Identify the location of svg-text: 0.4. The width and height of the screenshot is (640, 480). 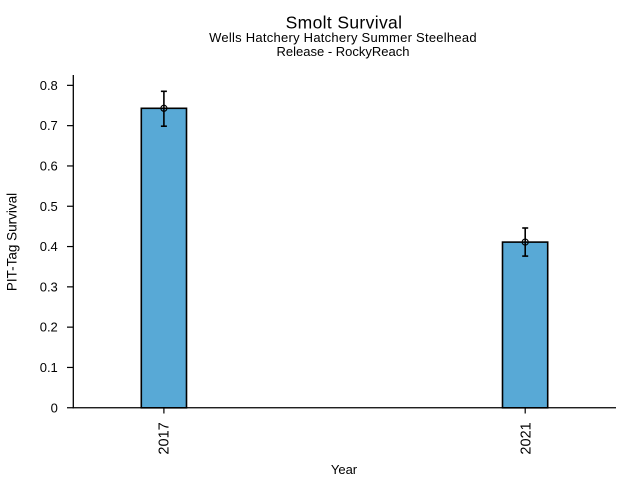
(49, 246).